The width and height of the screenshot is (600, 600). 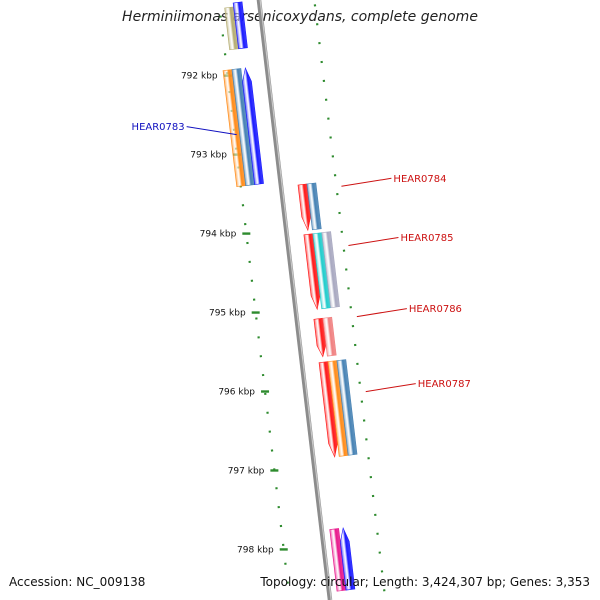 What do you see at coordinates (347, 407) in the screenshot?
I see `gene-feature-steelblue-bar-hear0787` at bounding box center [347, 407].